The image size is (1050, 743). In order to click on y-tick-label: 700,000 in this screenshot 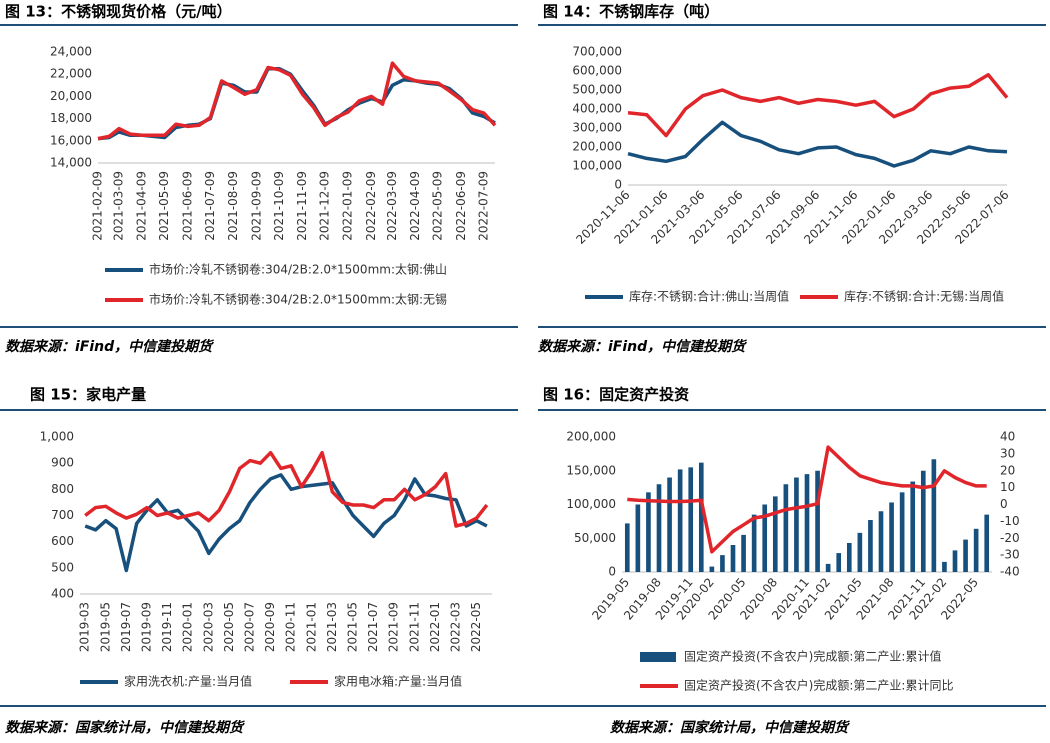, I will do `click(597, 52)`.